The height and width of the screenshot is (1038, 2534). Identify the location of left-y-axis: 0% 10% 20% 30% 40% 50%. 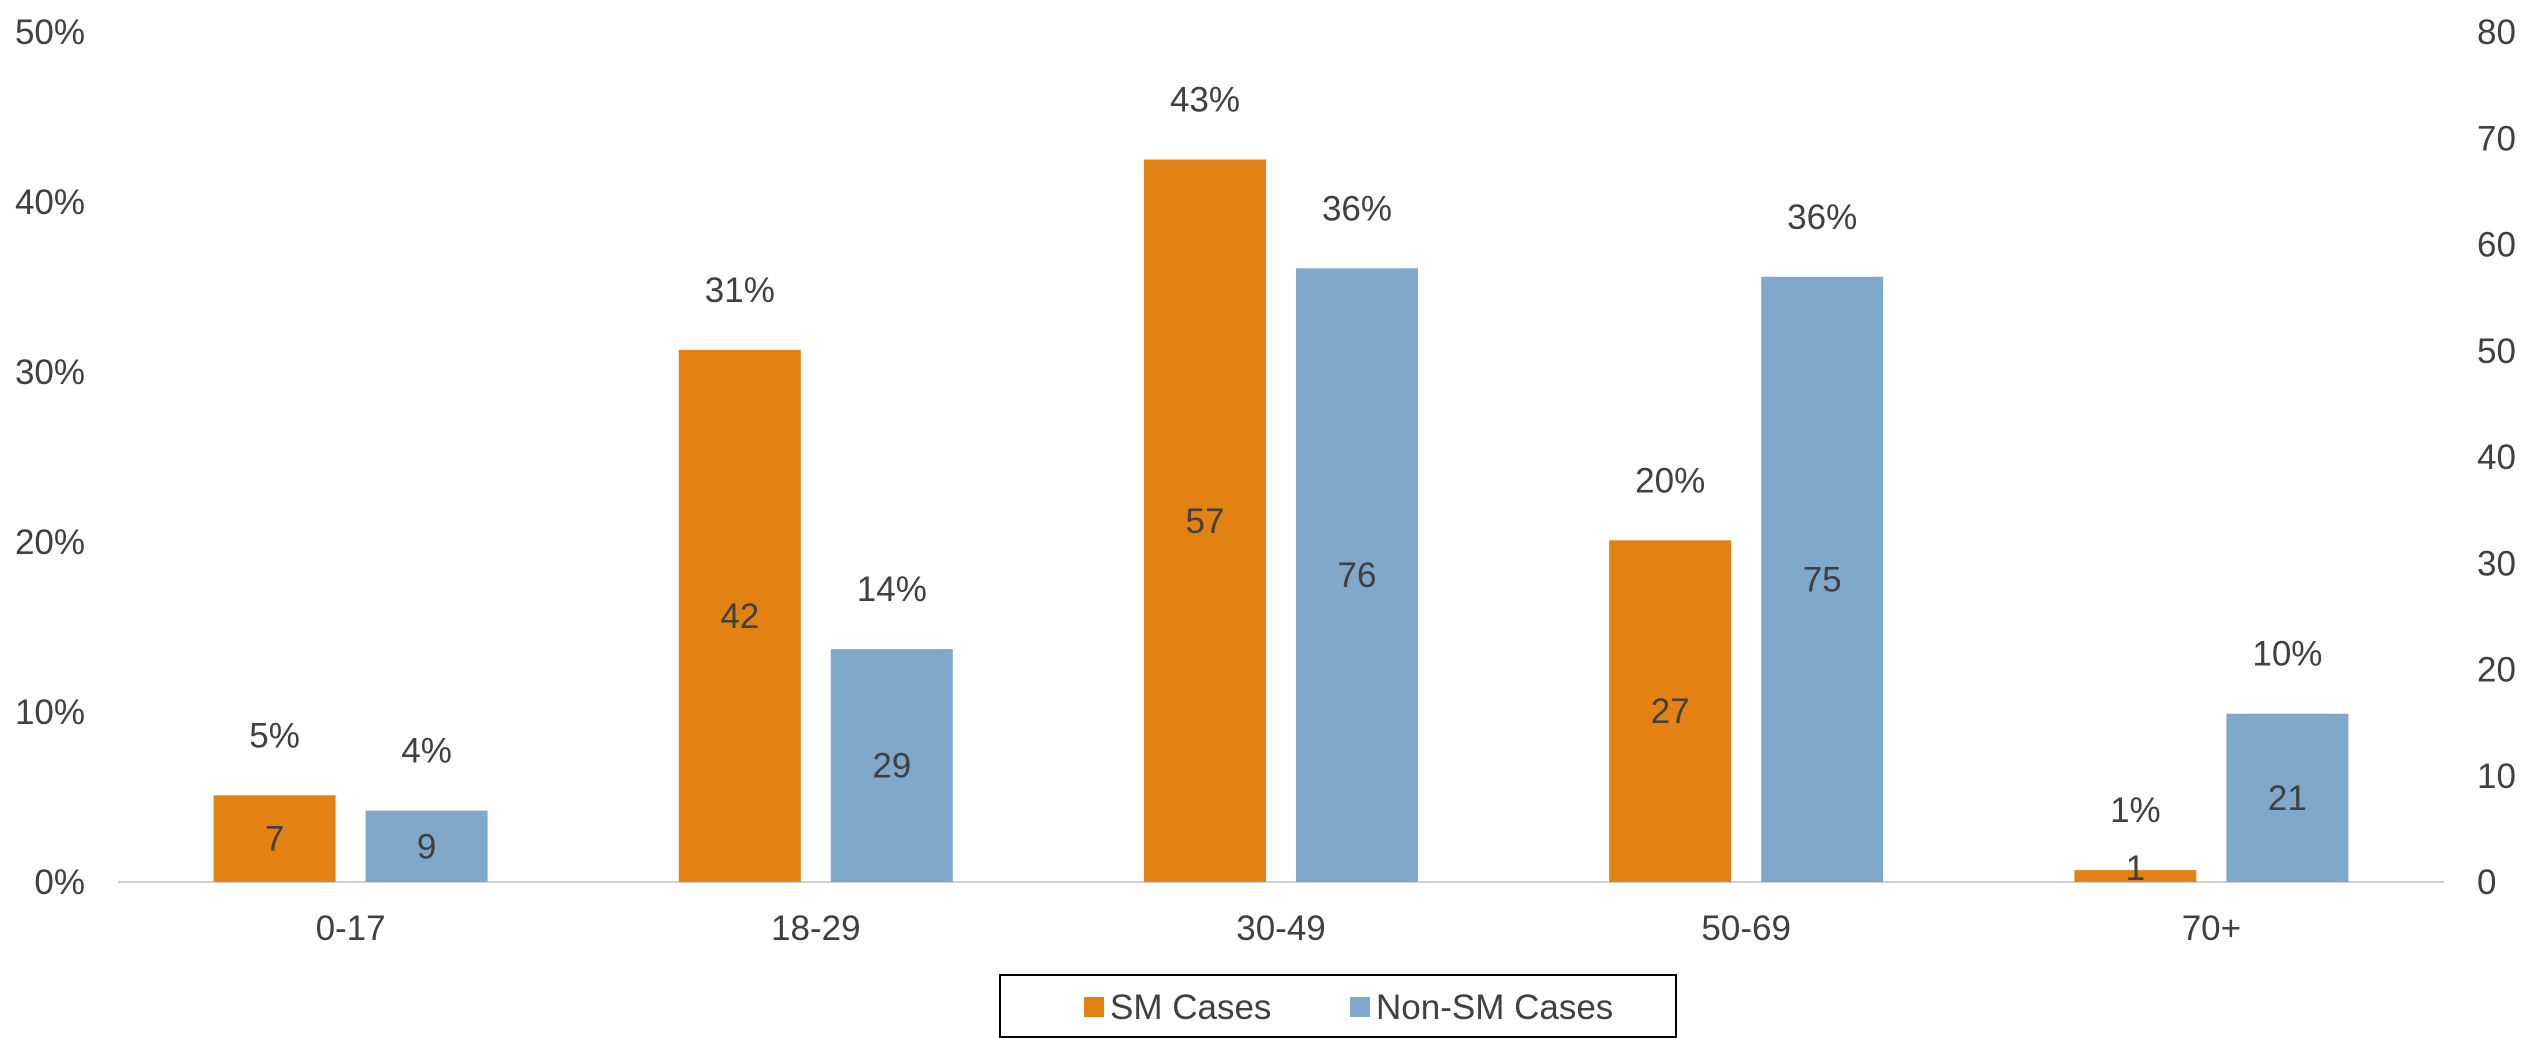
(50, 457).